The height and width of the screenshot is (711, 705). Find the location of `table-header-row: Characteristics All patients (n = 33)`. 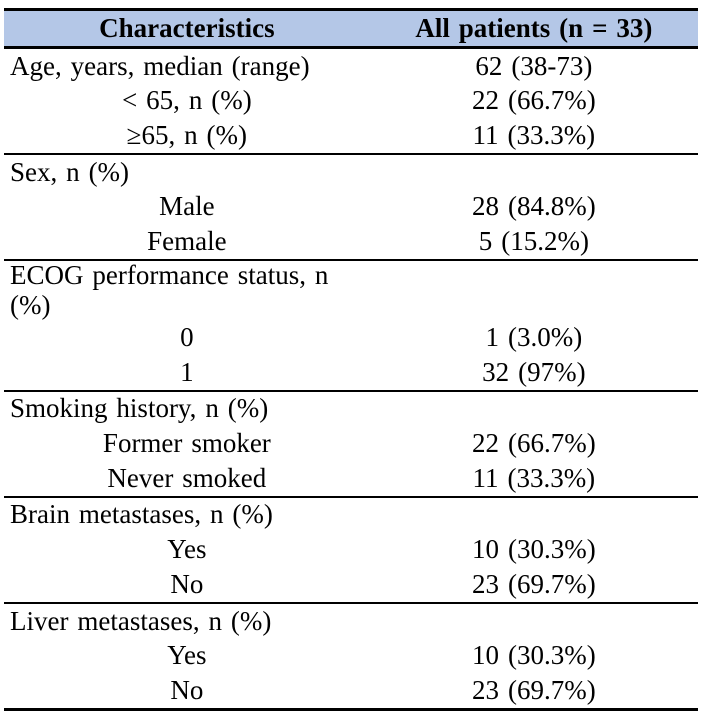

table-header-row: Characteristics All patients (n = 33) is located at coordinates (351, 29).